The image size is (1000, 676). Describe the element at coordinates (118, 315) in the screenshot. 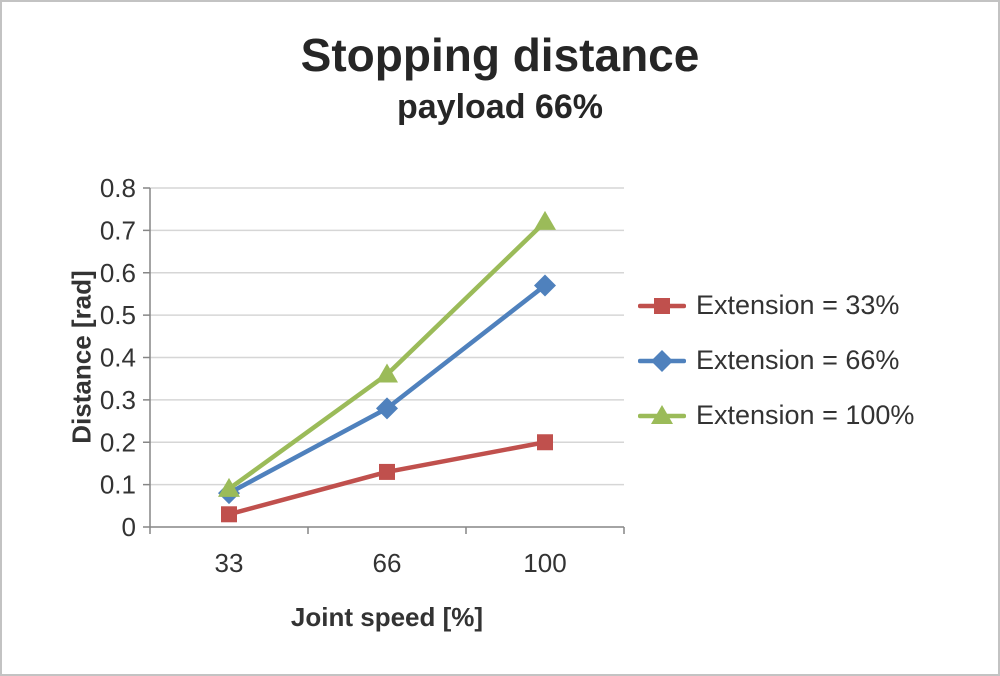

I see `y-tick-label: 0.5` at that location.